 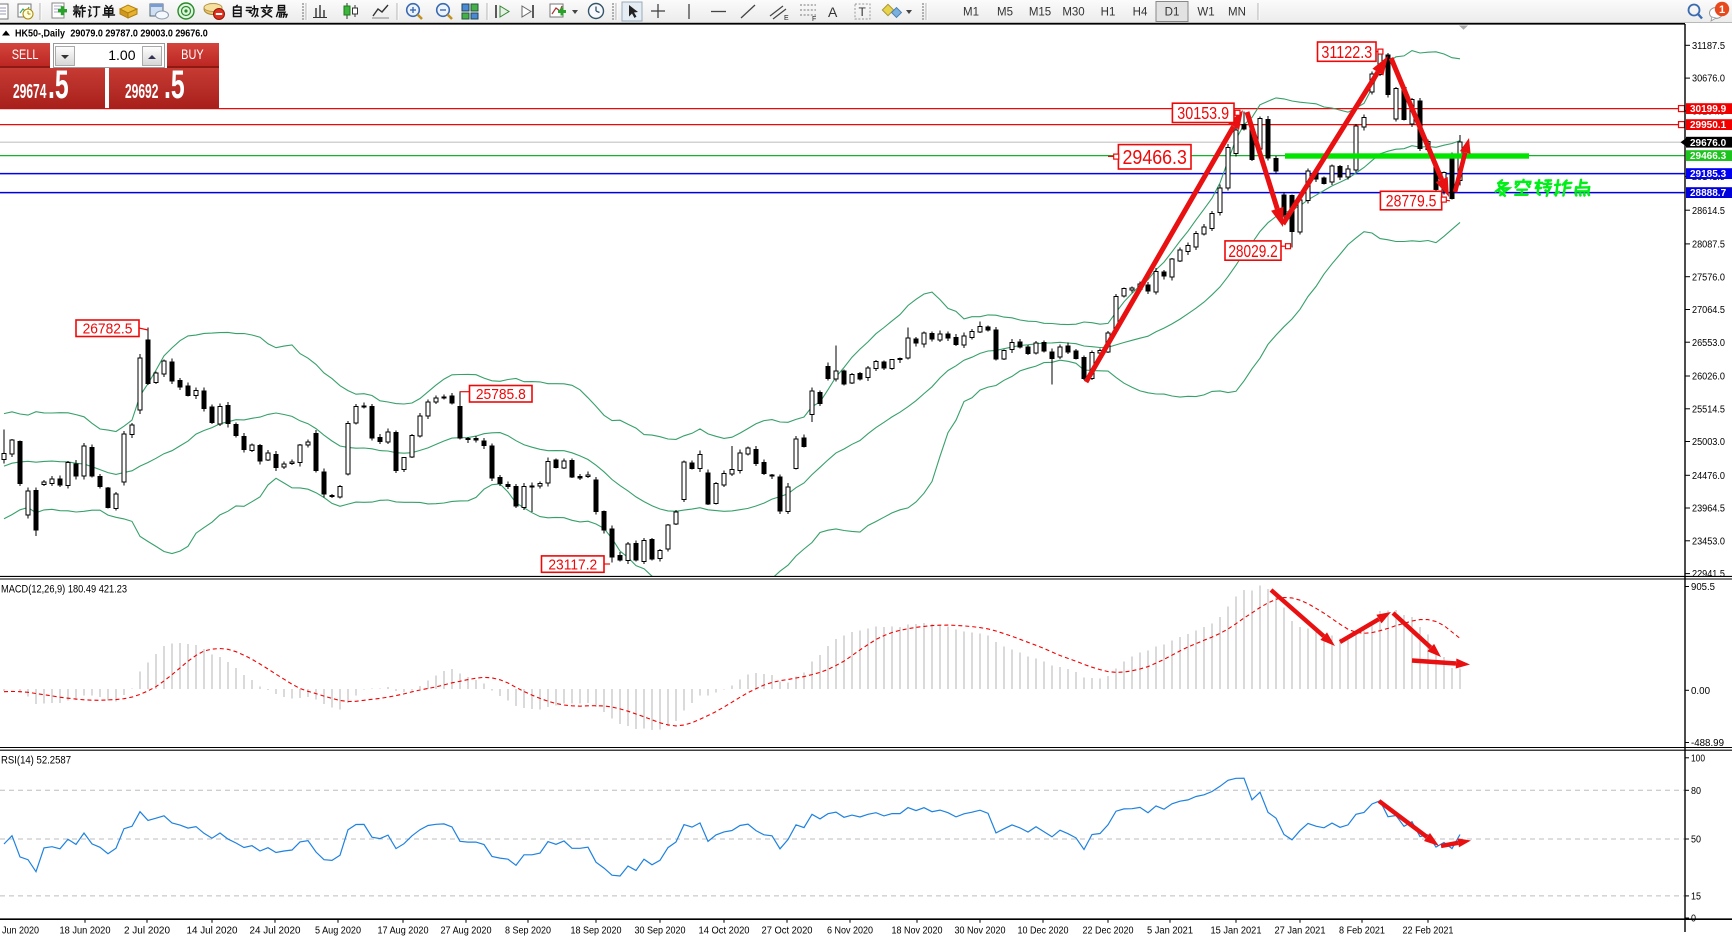 I want to click on svg-text: 15 Jan 2021, so click(x=1236, y=931).